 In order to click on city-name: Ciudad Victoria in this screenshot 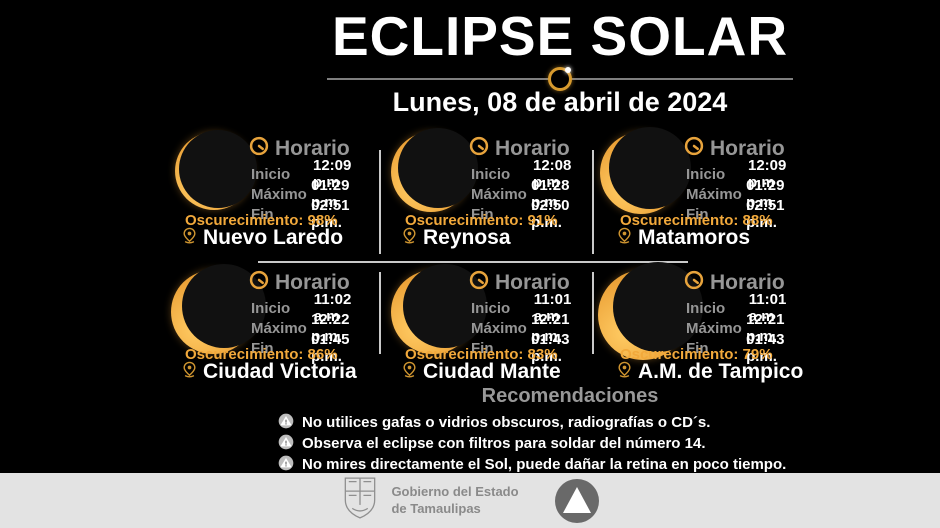, I will do `click(280, 371)`.